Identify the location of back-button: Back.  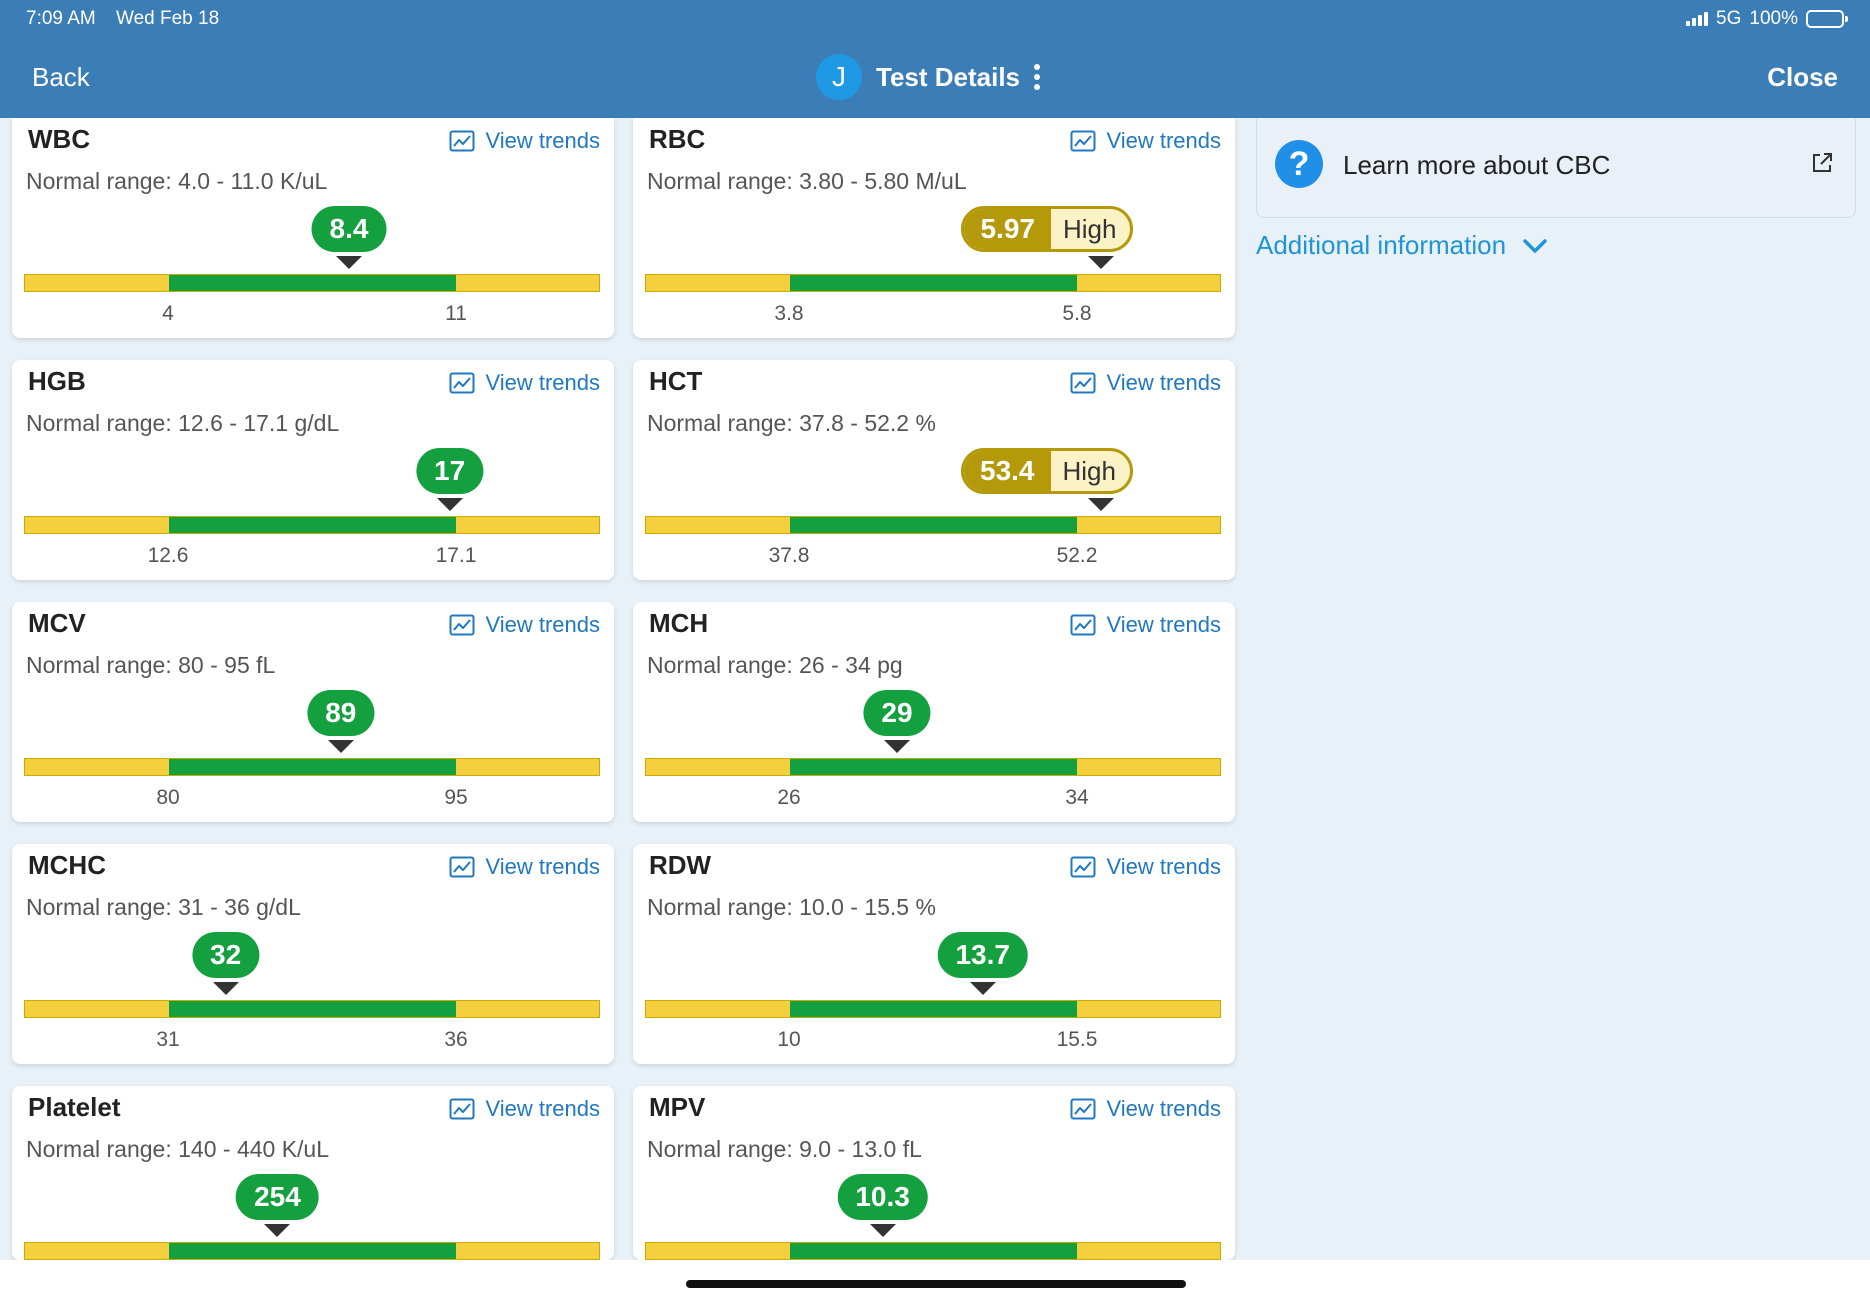
(61, 77).